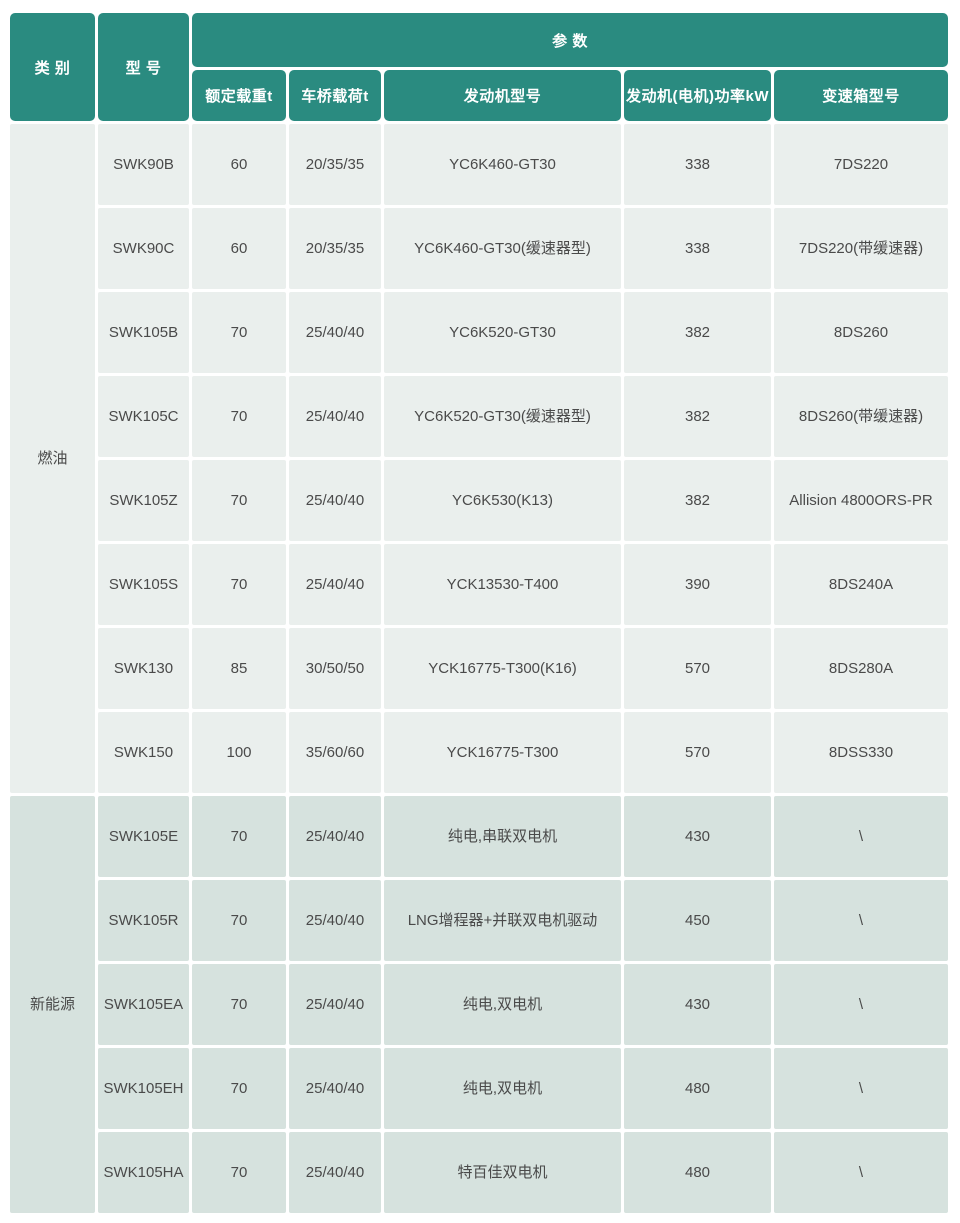 This screenshot has width=960, height=1223. What do you see at coordinates (861, 332) in the screenshot?
I see `gearbox-cell: 8DS260` at bounding box center [861, 332].